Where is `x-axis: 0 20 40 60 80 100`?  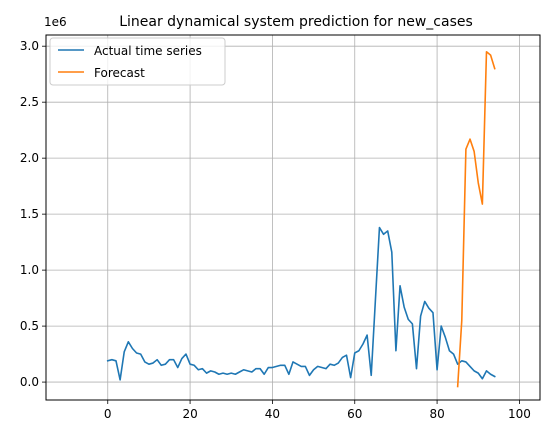 x-axis: 0 20 40 60 80 100 is located at coordinates (317, 410).